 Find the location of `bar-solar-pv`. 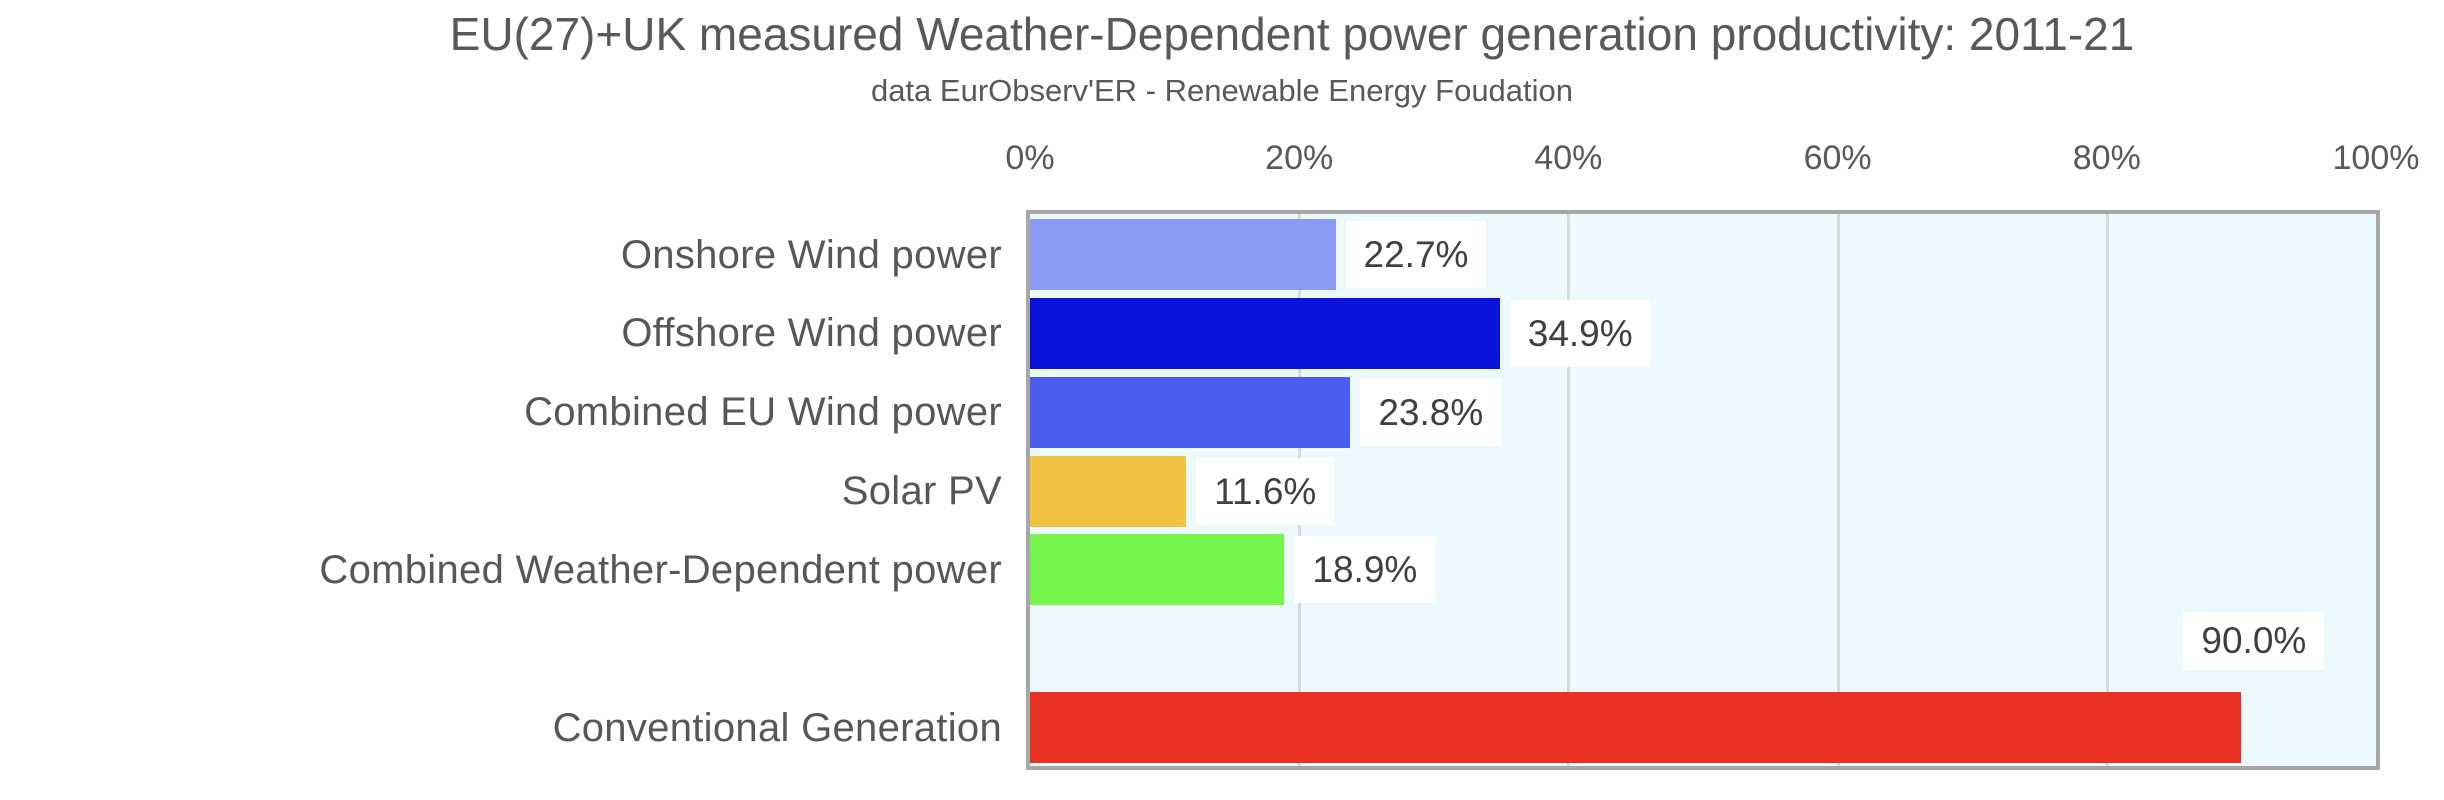

bar-solar-pv is located at coordinates (1108, 491).